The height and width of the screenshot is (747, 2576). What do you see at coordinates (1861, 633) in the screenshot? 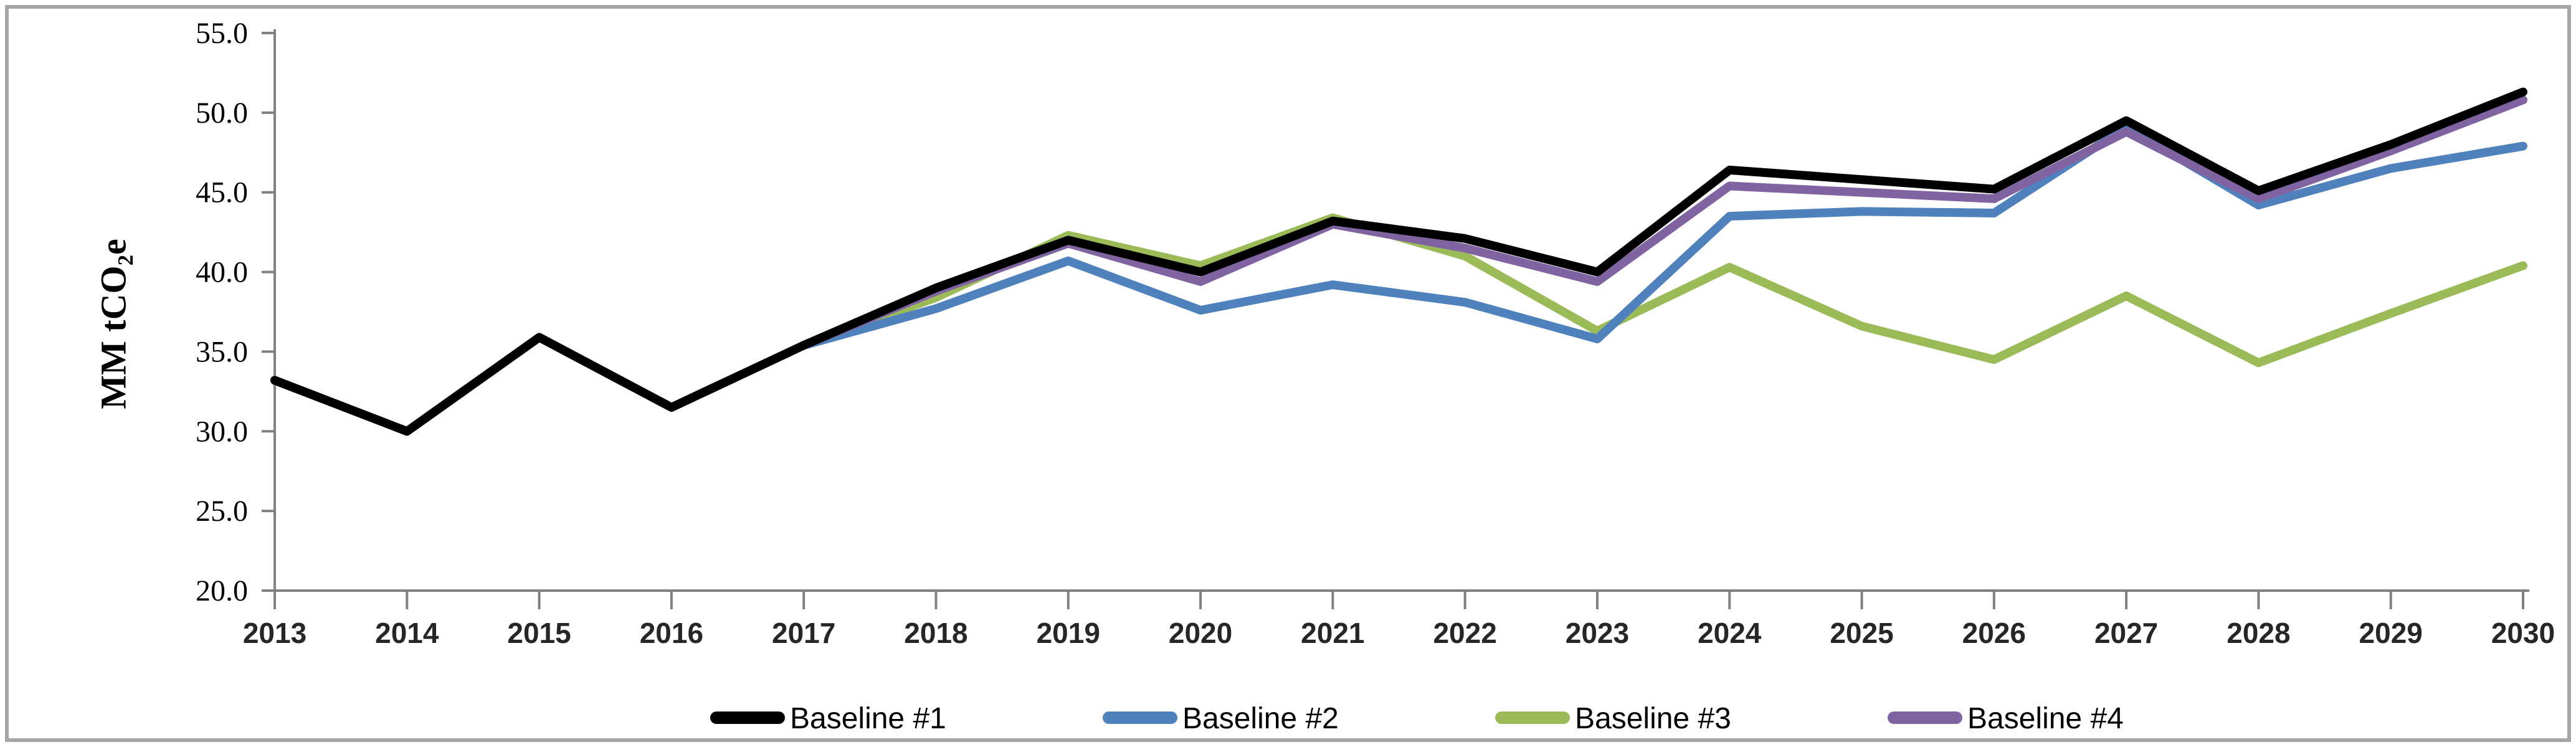
I see `x-tick-label: 2025` at bounding box center [1861, 633].